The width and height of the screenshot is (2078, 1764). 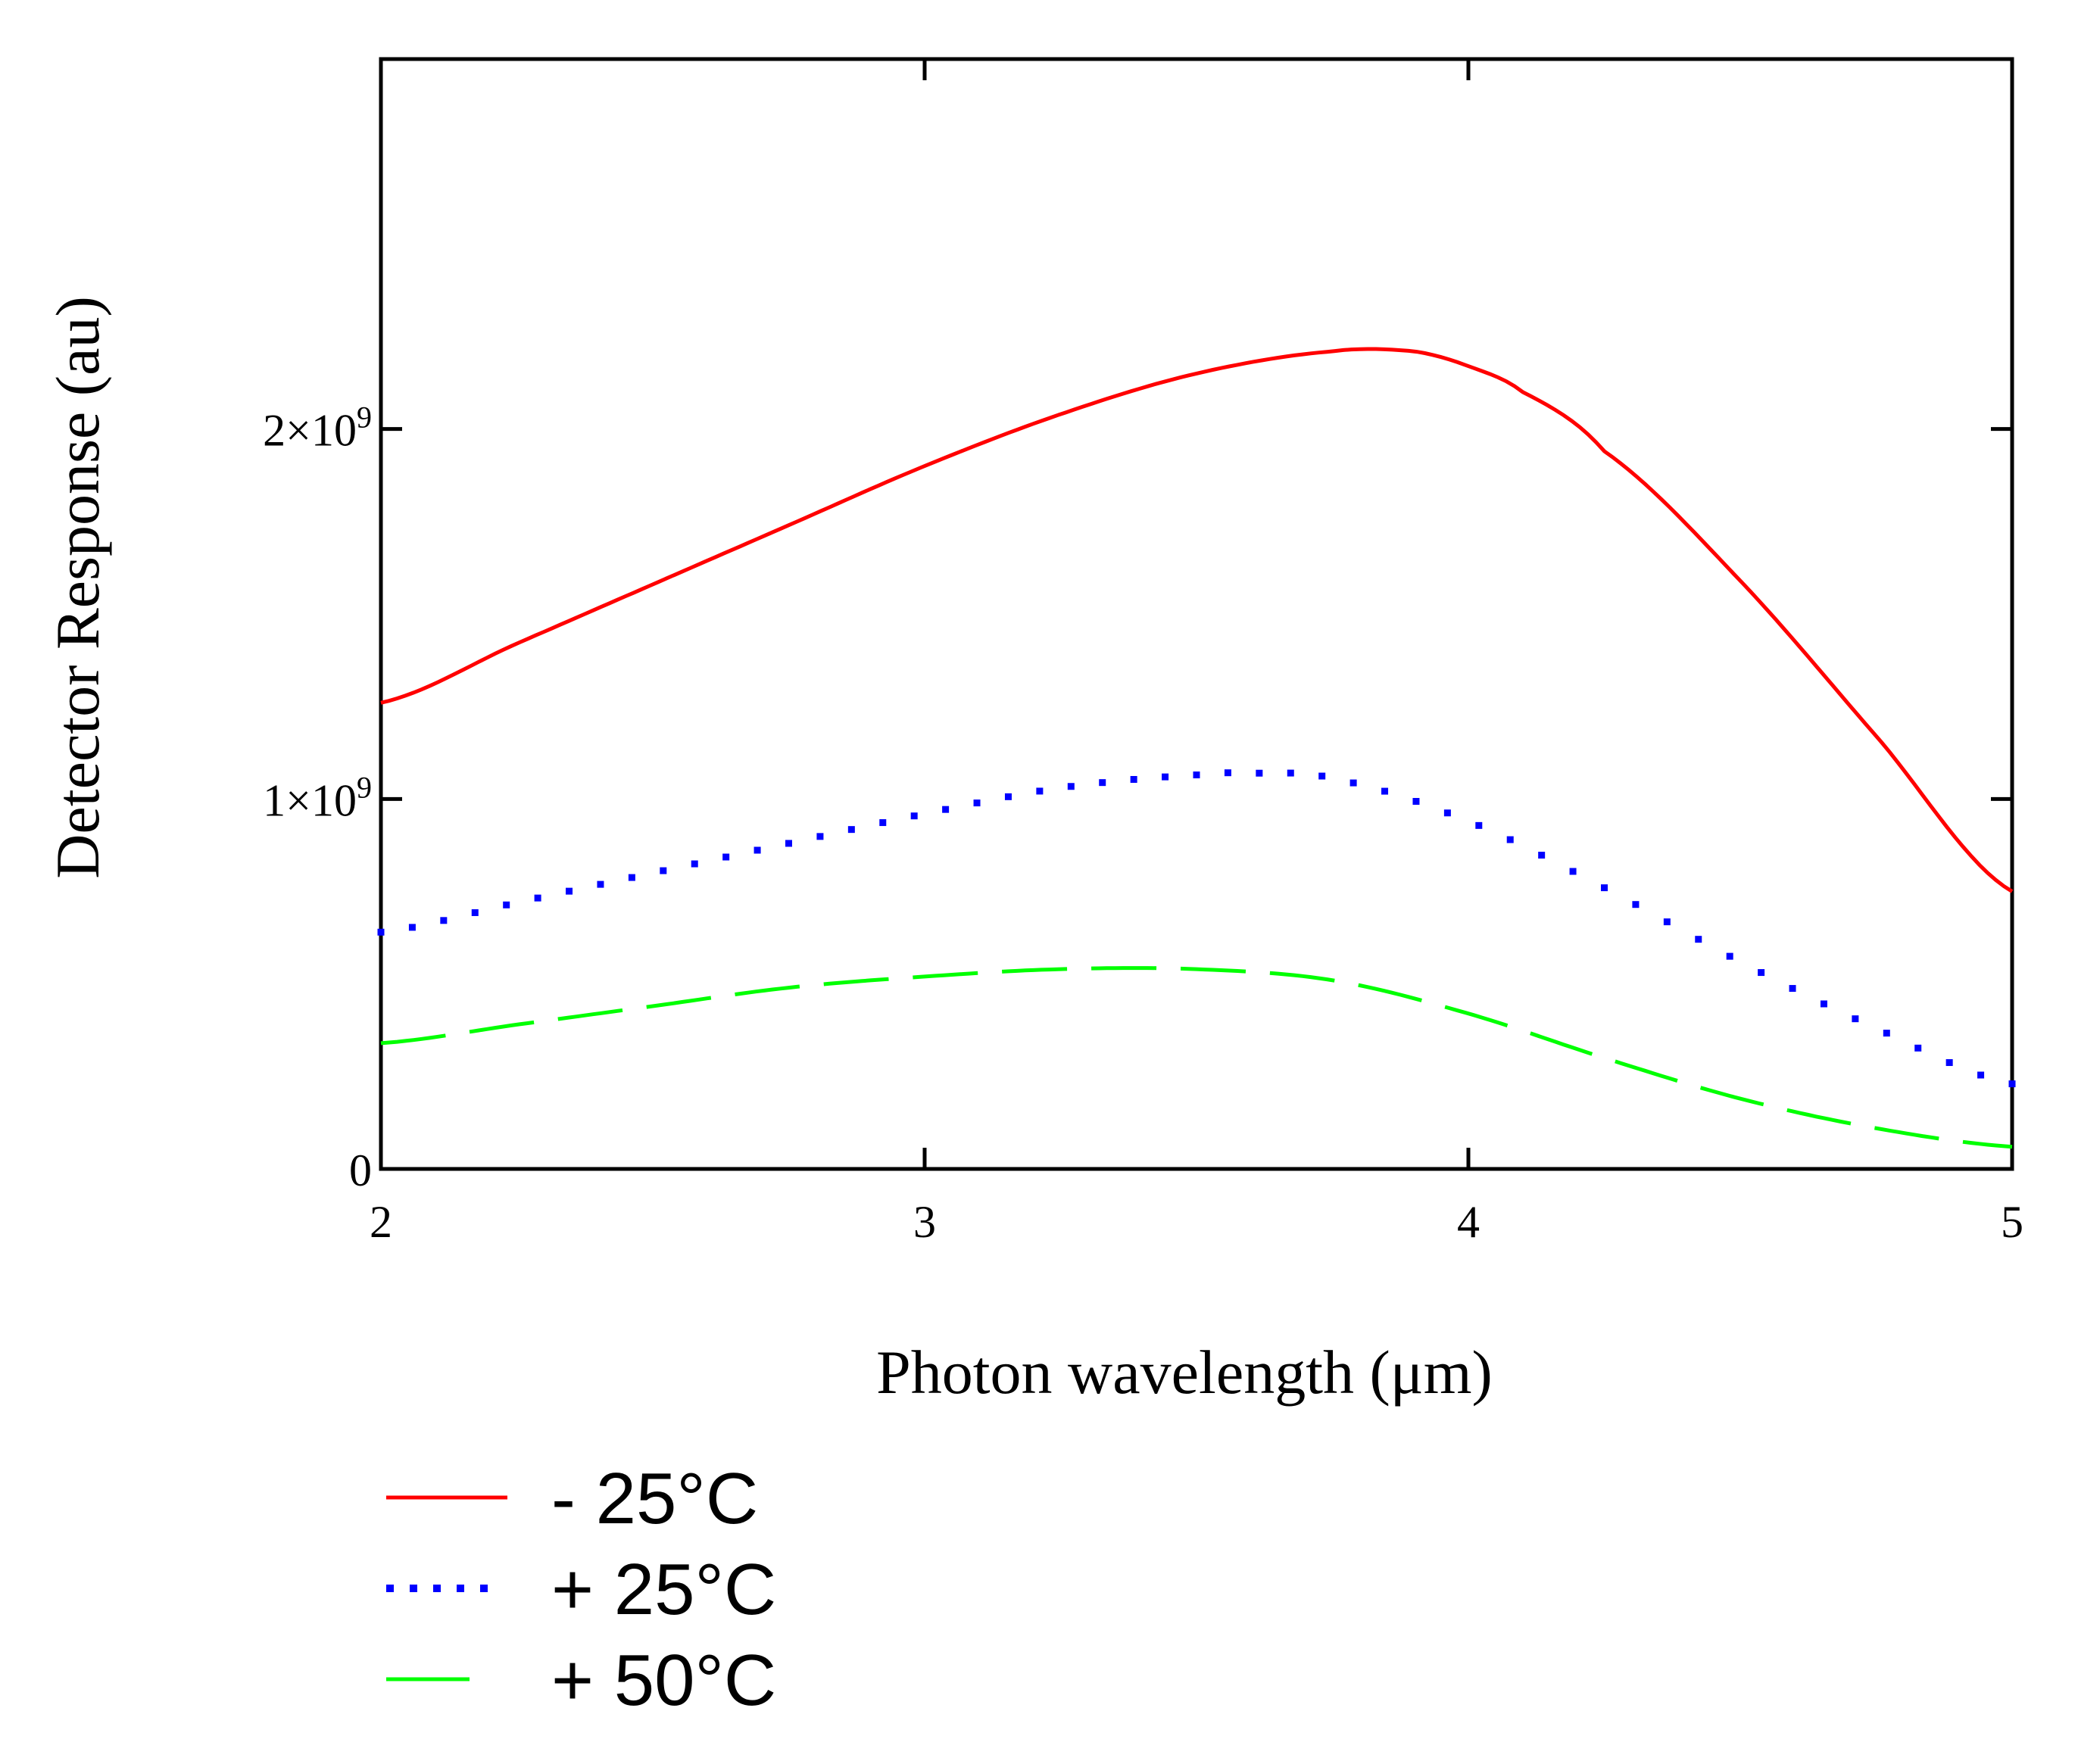 What do you see at coordinates (381, 1222) in the screenshot?
I see `x-tick-label: 2` at bounding box center [381, 1222].